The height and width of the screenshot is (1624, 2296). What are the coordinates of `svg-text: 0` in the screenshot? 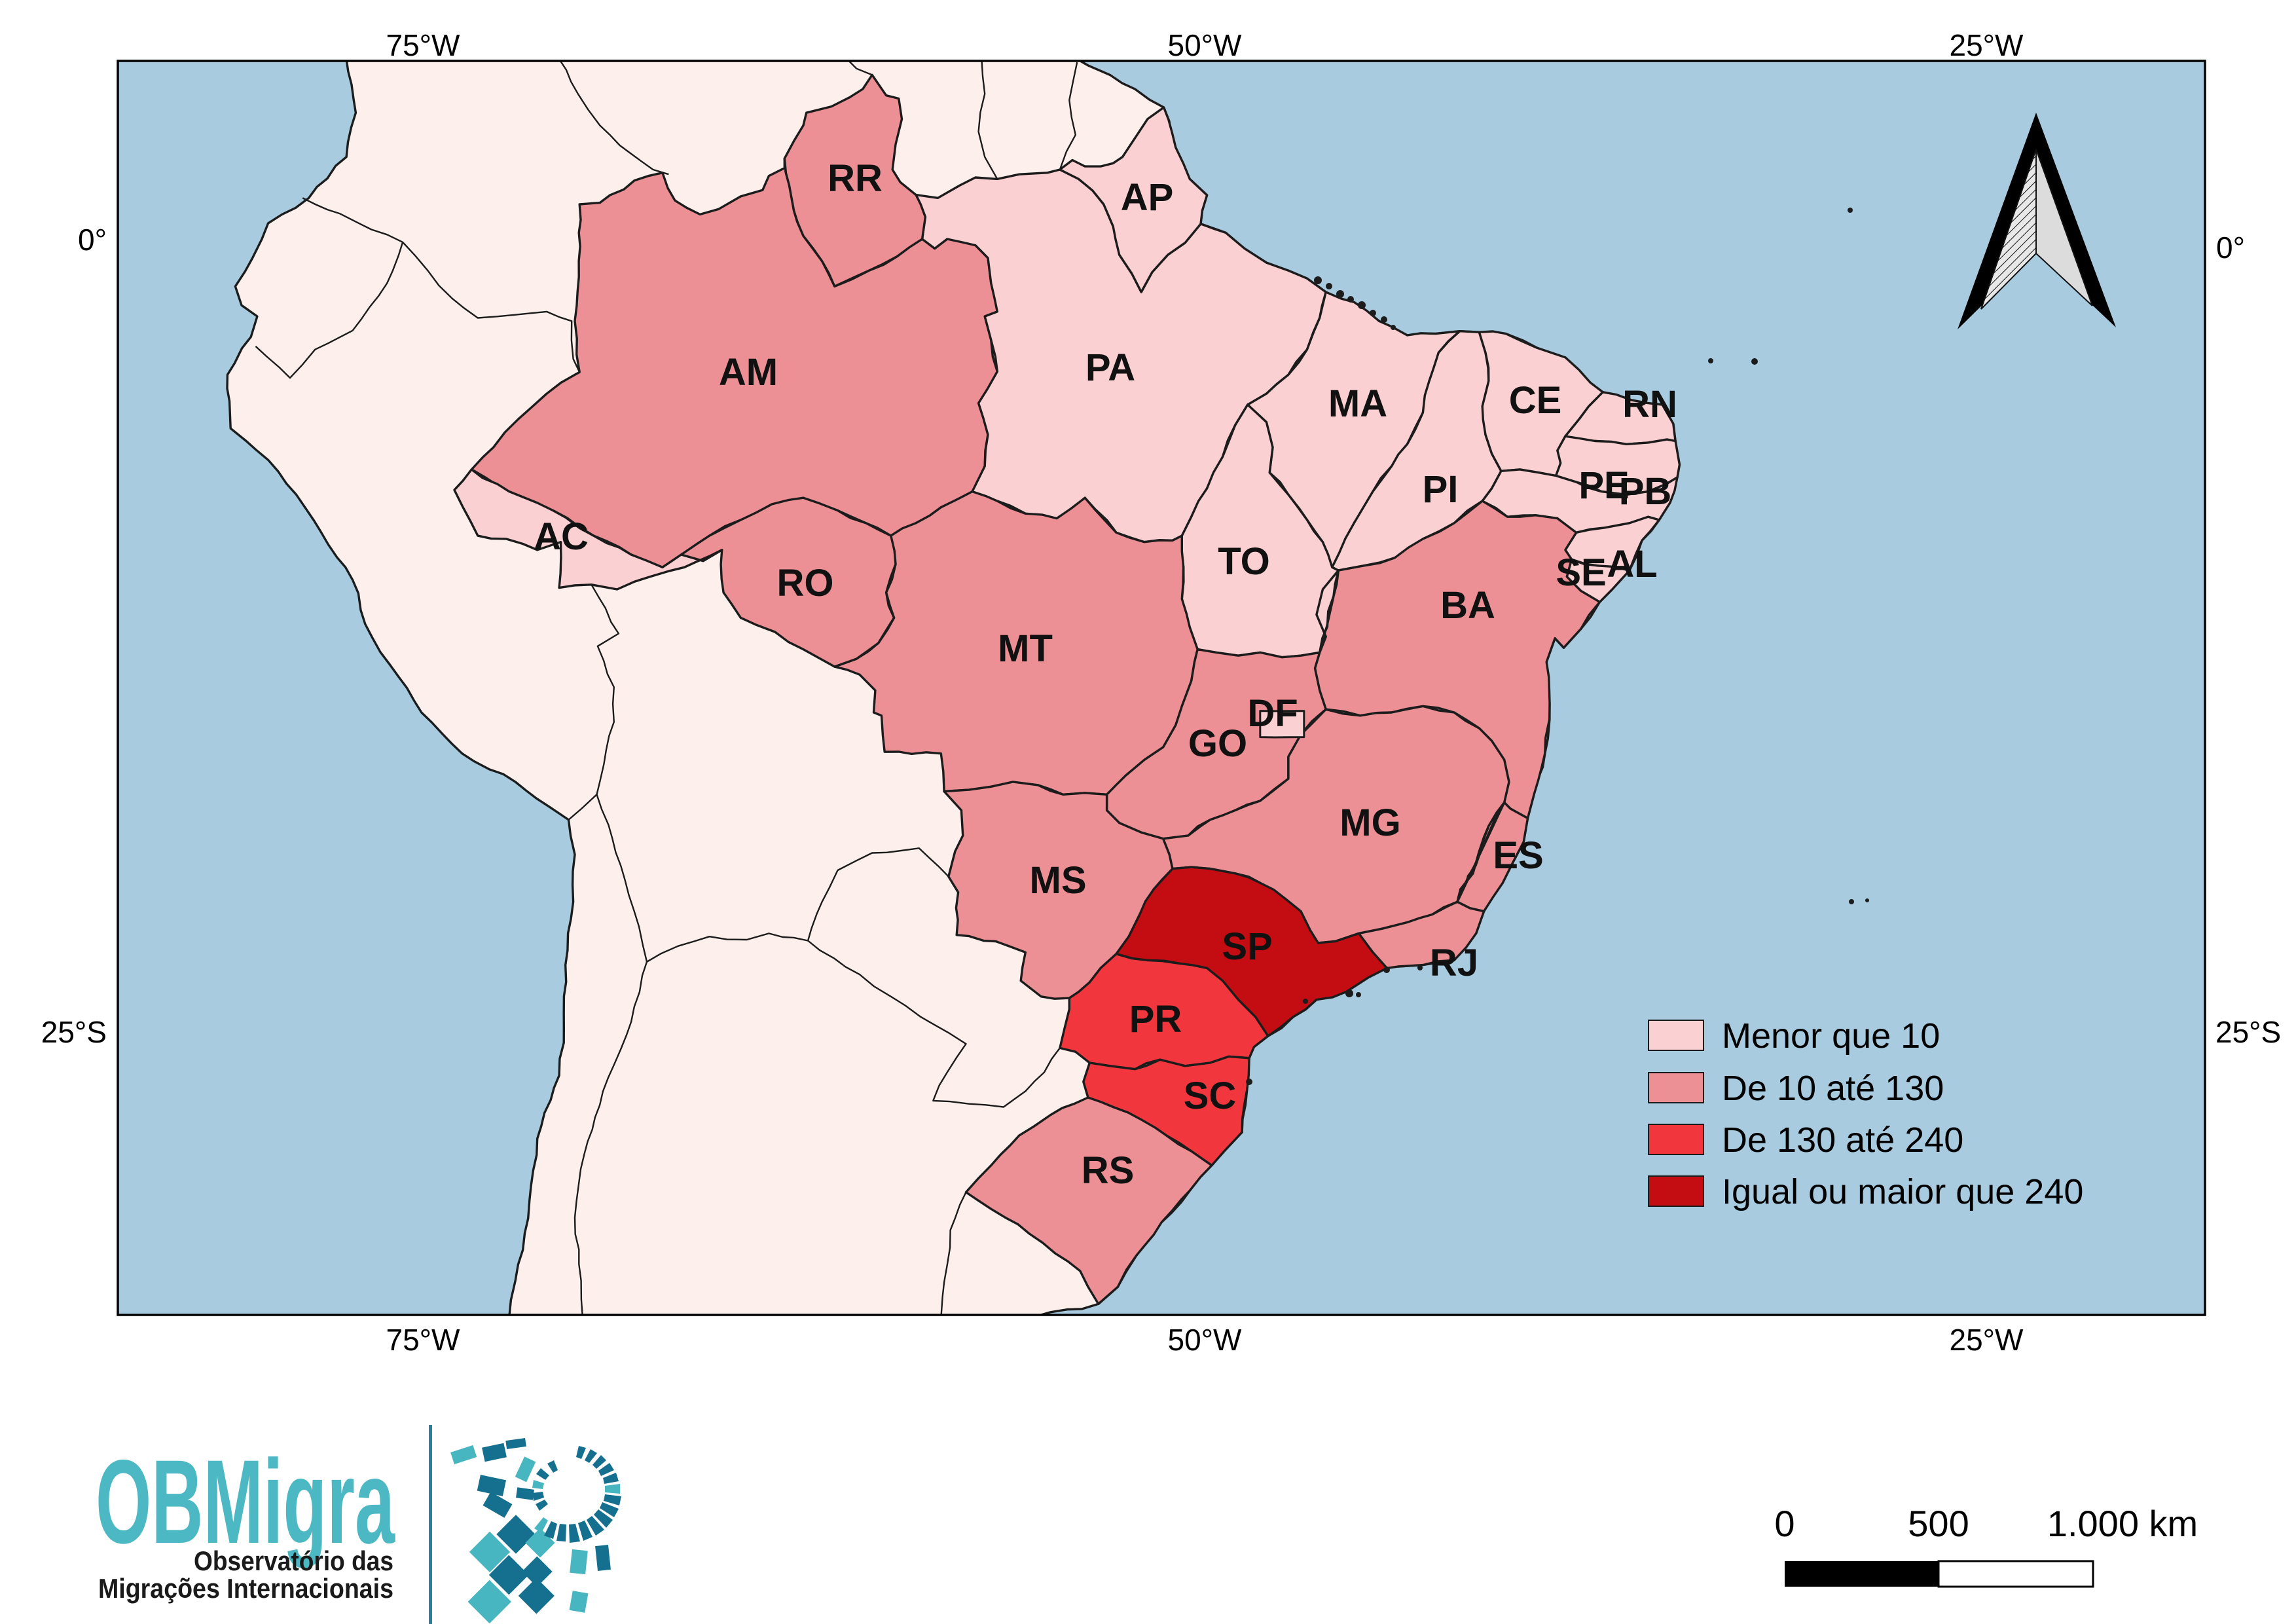 It's located at (1784, 1523).